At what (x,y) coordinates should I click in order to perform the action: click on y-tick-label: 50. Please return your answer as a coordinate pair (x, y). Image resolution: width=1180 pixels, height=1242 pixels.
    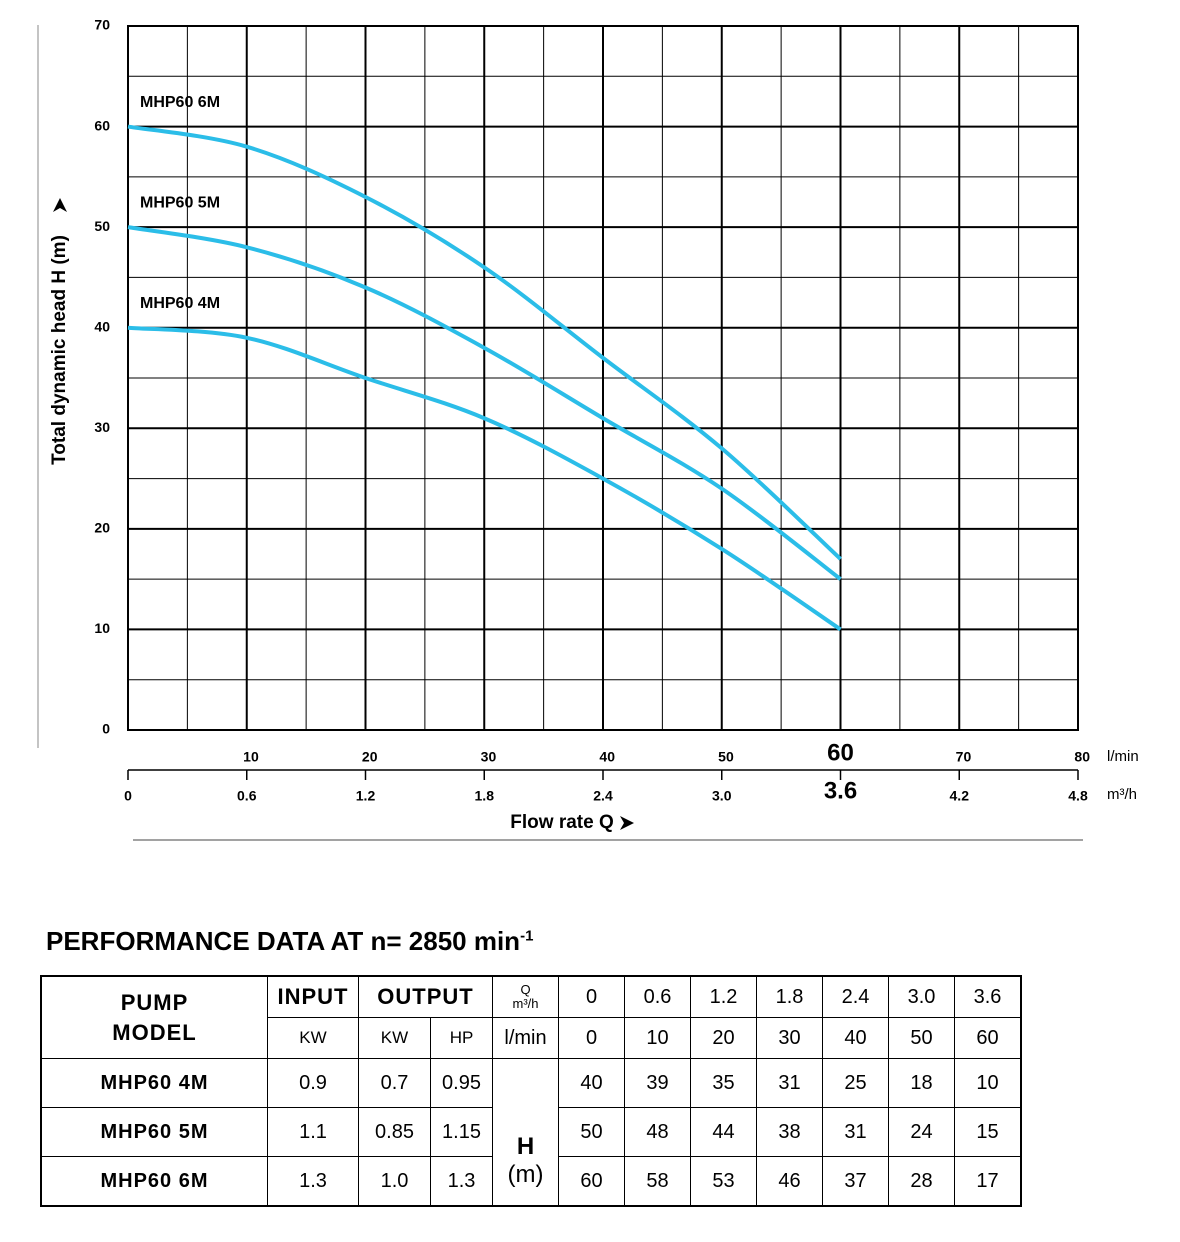
    Looking at the image, I should click on (102, 226).